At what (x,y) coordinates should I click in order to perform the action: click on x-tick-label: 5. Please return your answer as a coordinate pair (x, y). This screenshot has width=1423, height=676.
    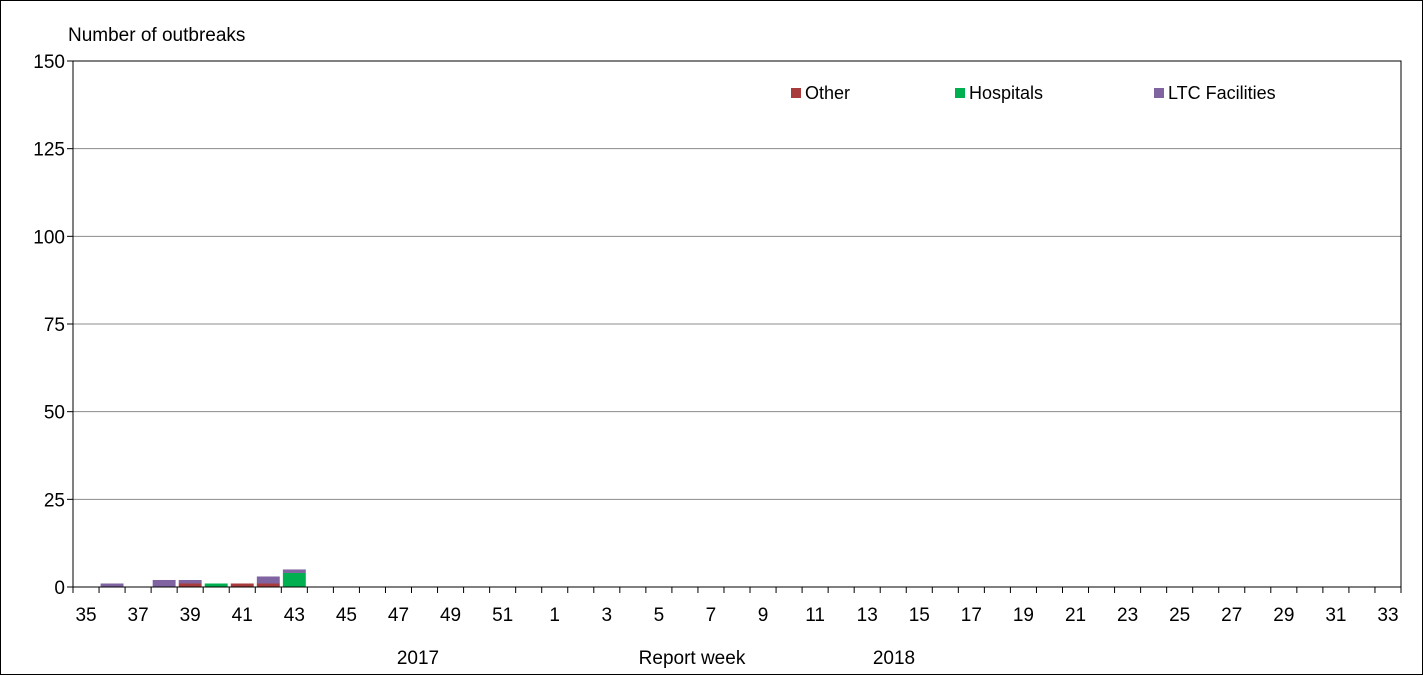
    Looking at the image, I should click on (659, 615).